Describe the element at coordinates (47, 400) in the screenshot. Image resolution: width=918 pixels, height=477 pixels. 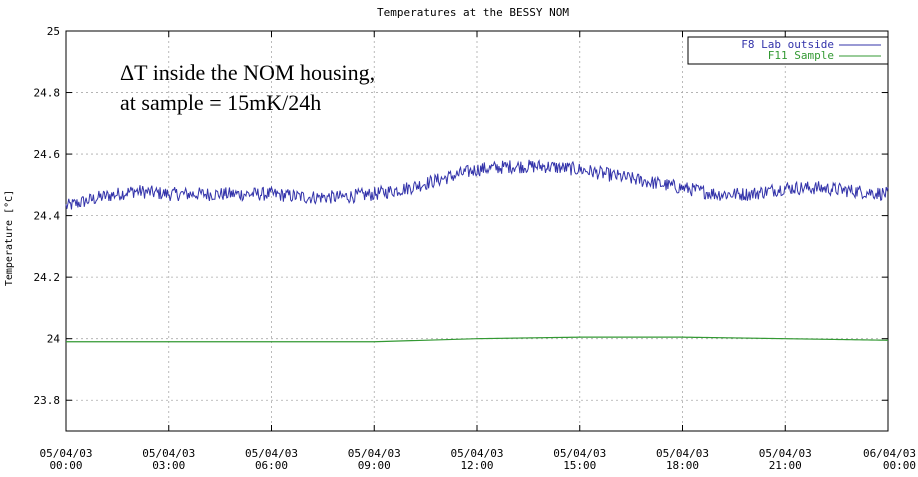
I see `y-tick-label: 23.8` at that location.